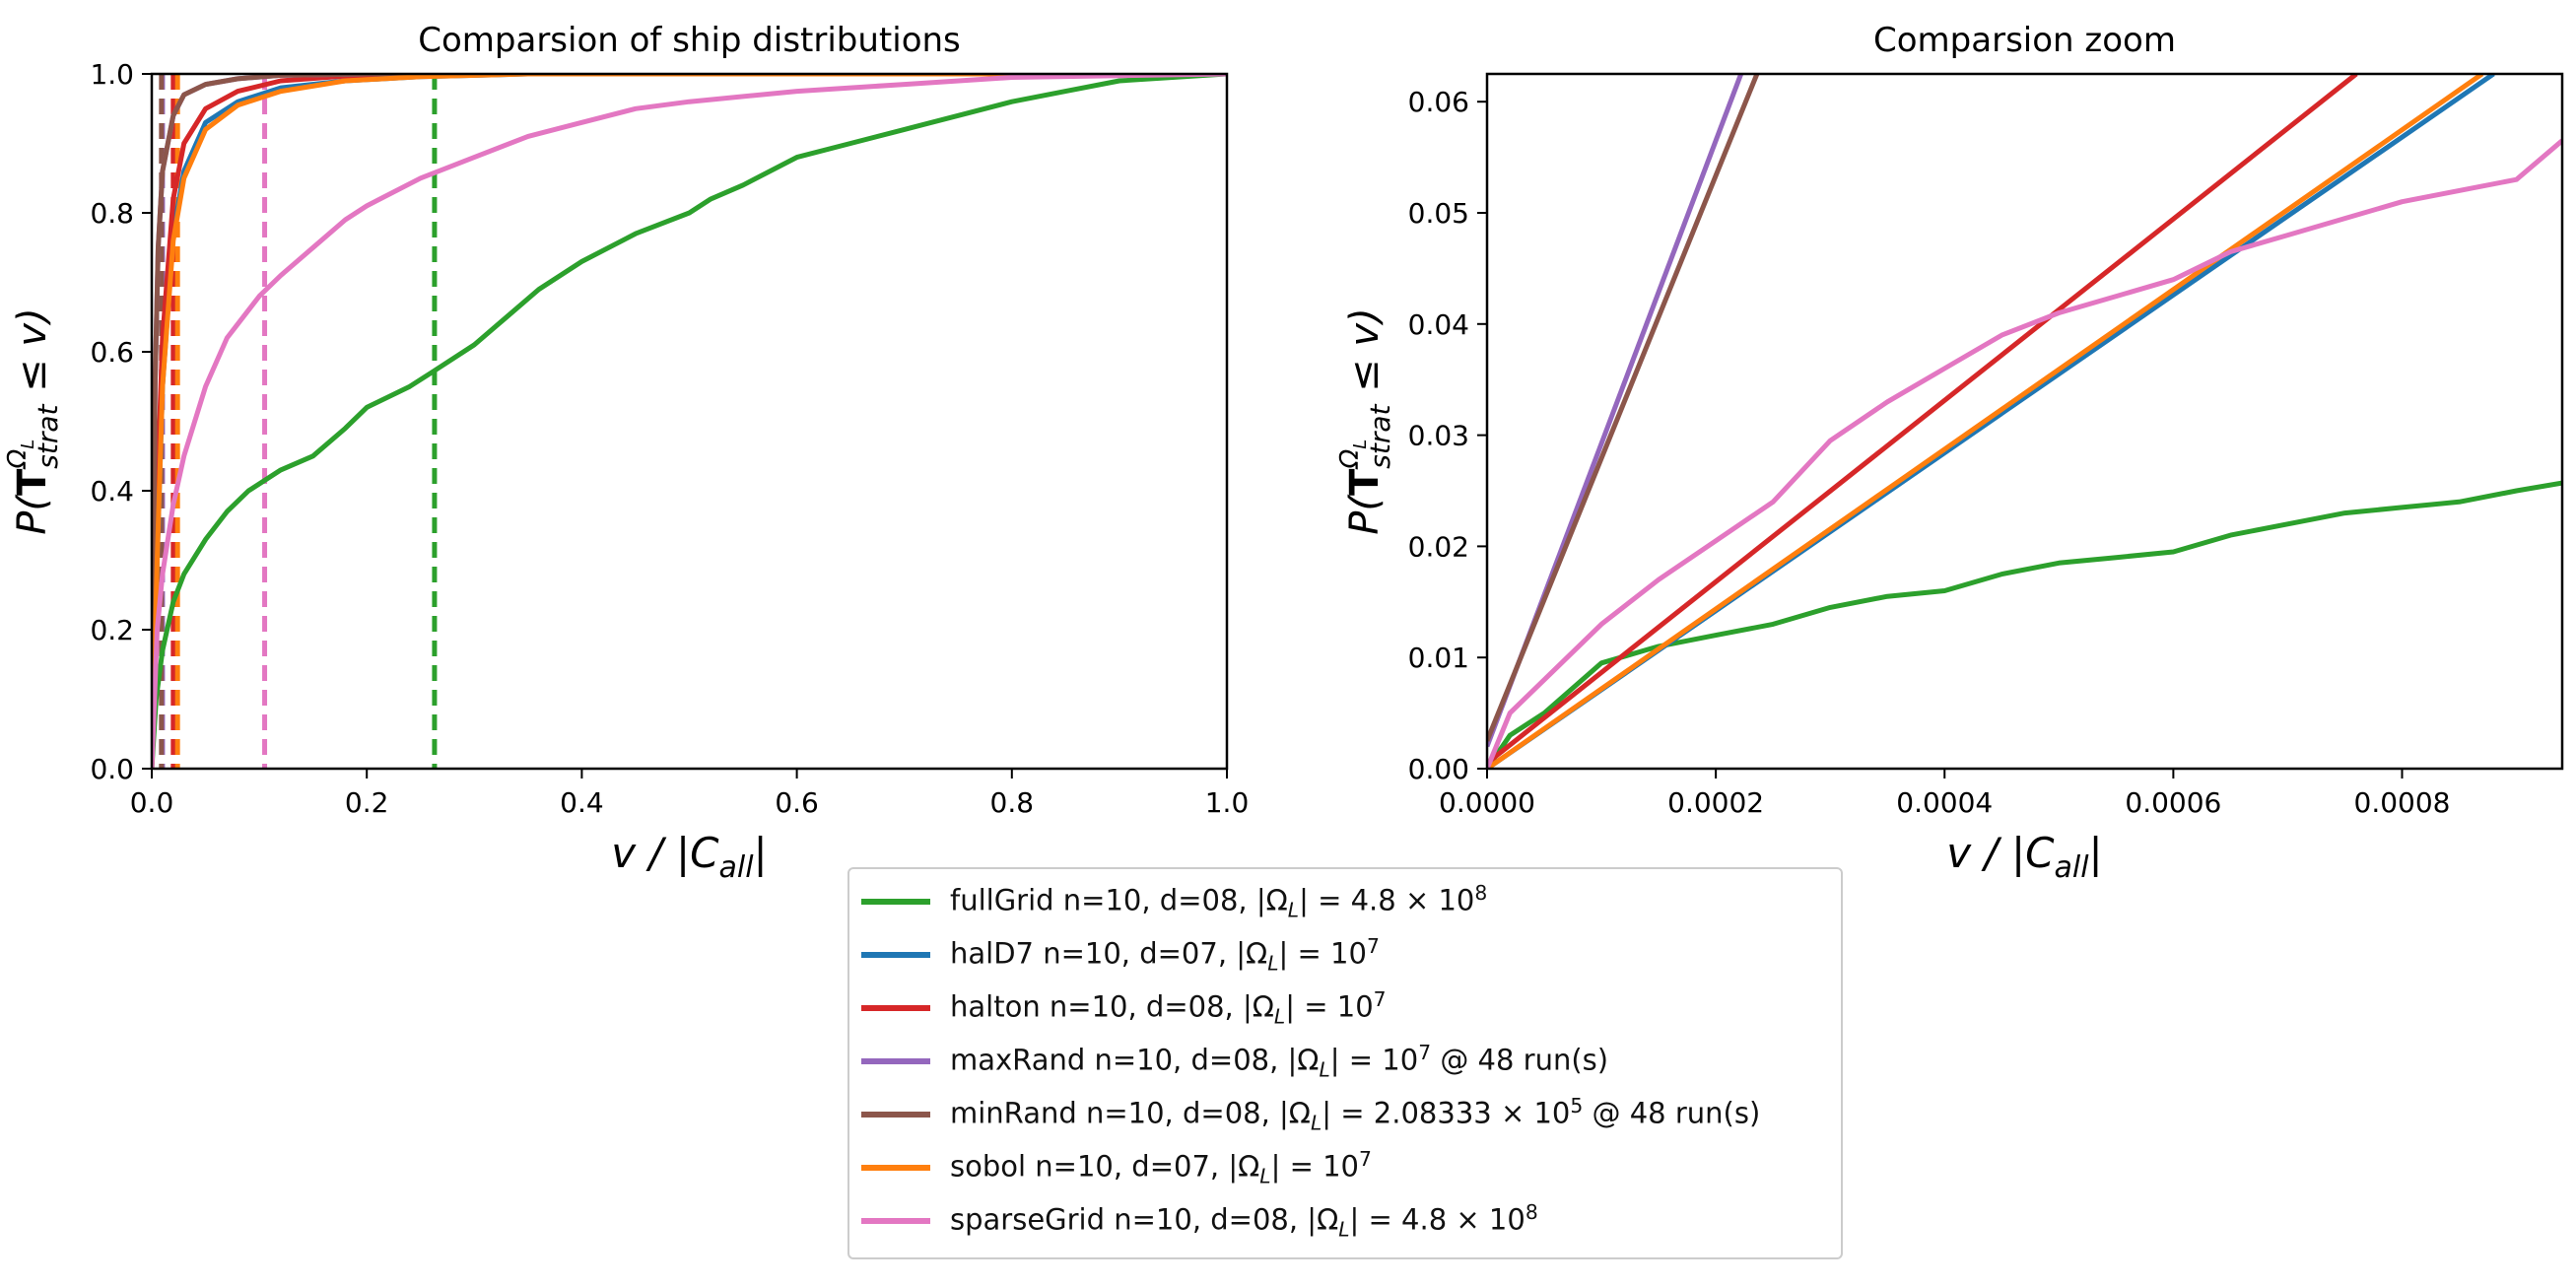 Image resolution: width=2576 pixels, height=1287 pixels. I want to click on legend-entry: sobol n=10, d=07, |ΩL| = 107, so click(1116, 1167).